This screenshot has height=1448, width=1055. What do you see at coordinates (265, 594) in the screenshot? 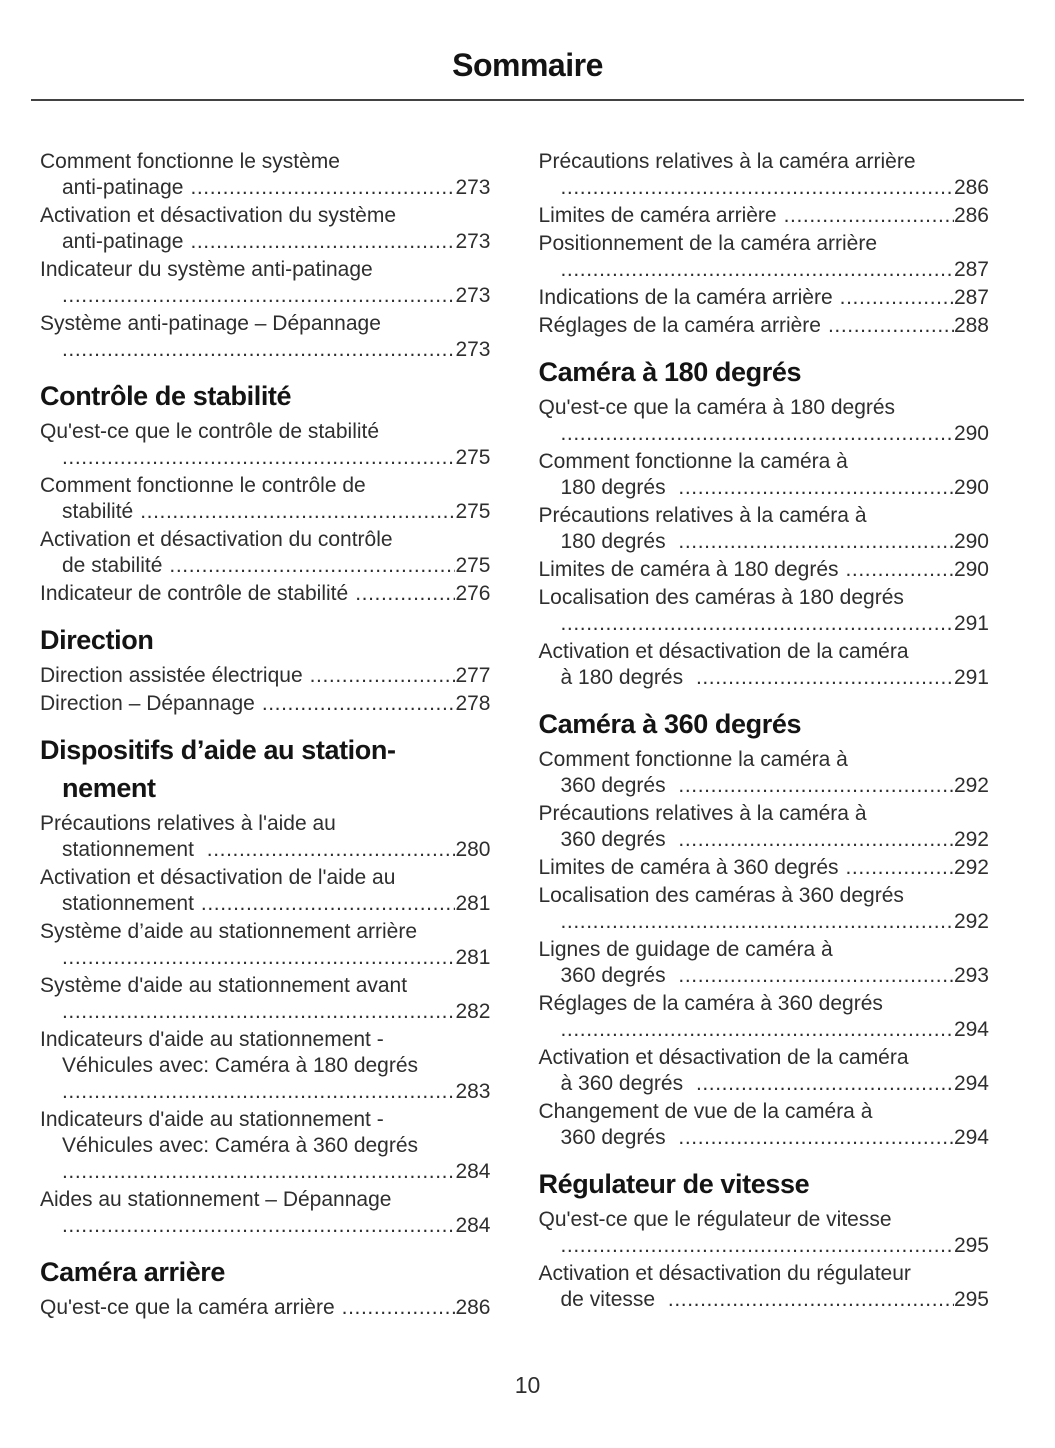
I see `toc-entry-line: Indicateur de contrôle de stabilité 276` at bounding box center [265, 594].